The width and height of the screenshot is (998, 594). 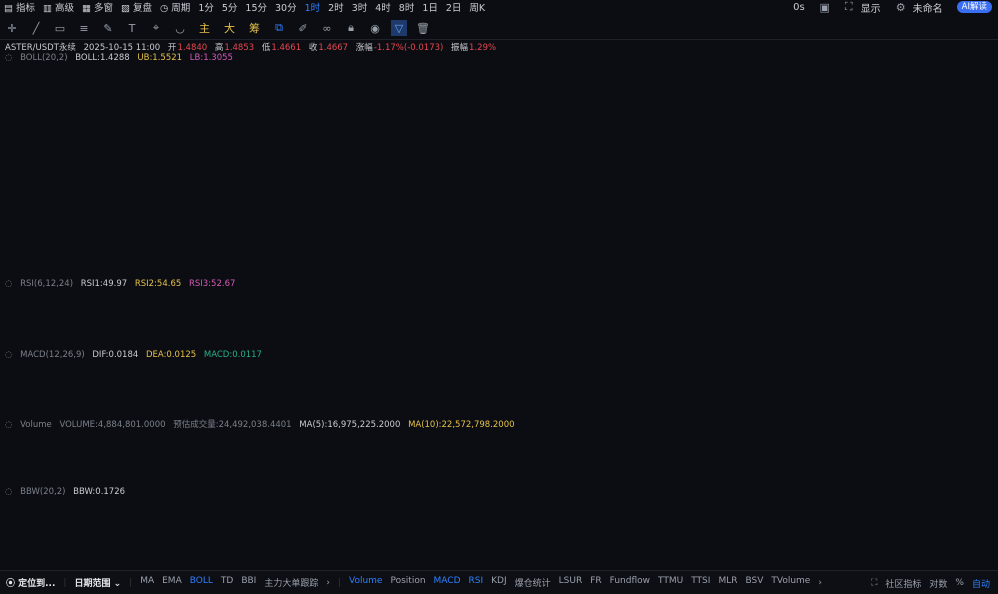 I want to click on indicator-big-button: 大, so click(x=229, y=28).